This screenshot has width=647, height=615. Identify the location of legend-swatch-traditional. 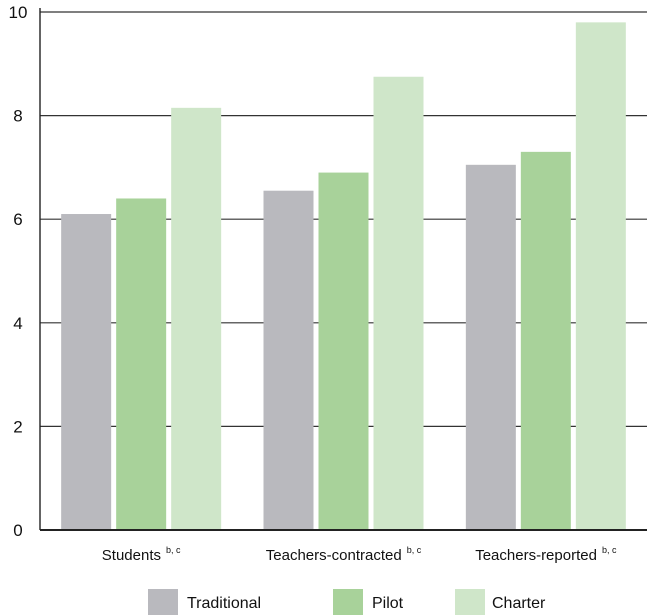
(163, 602).